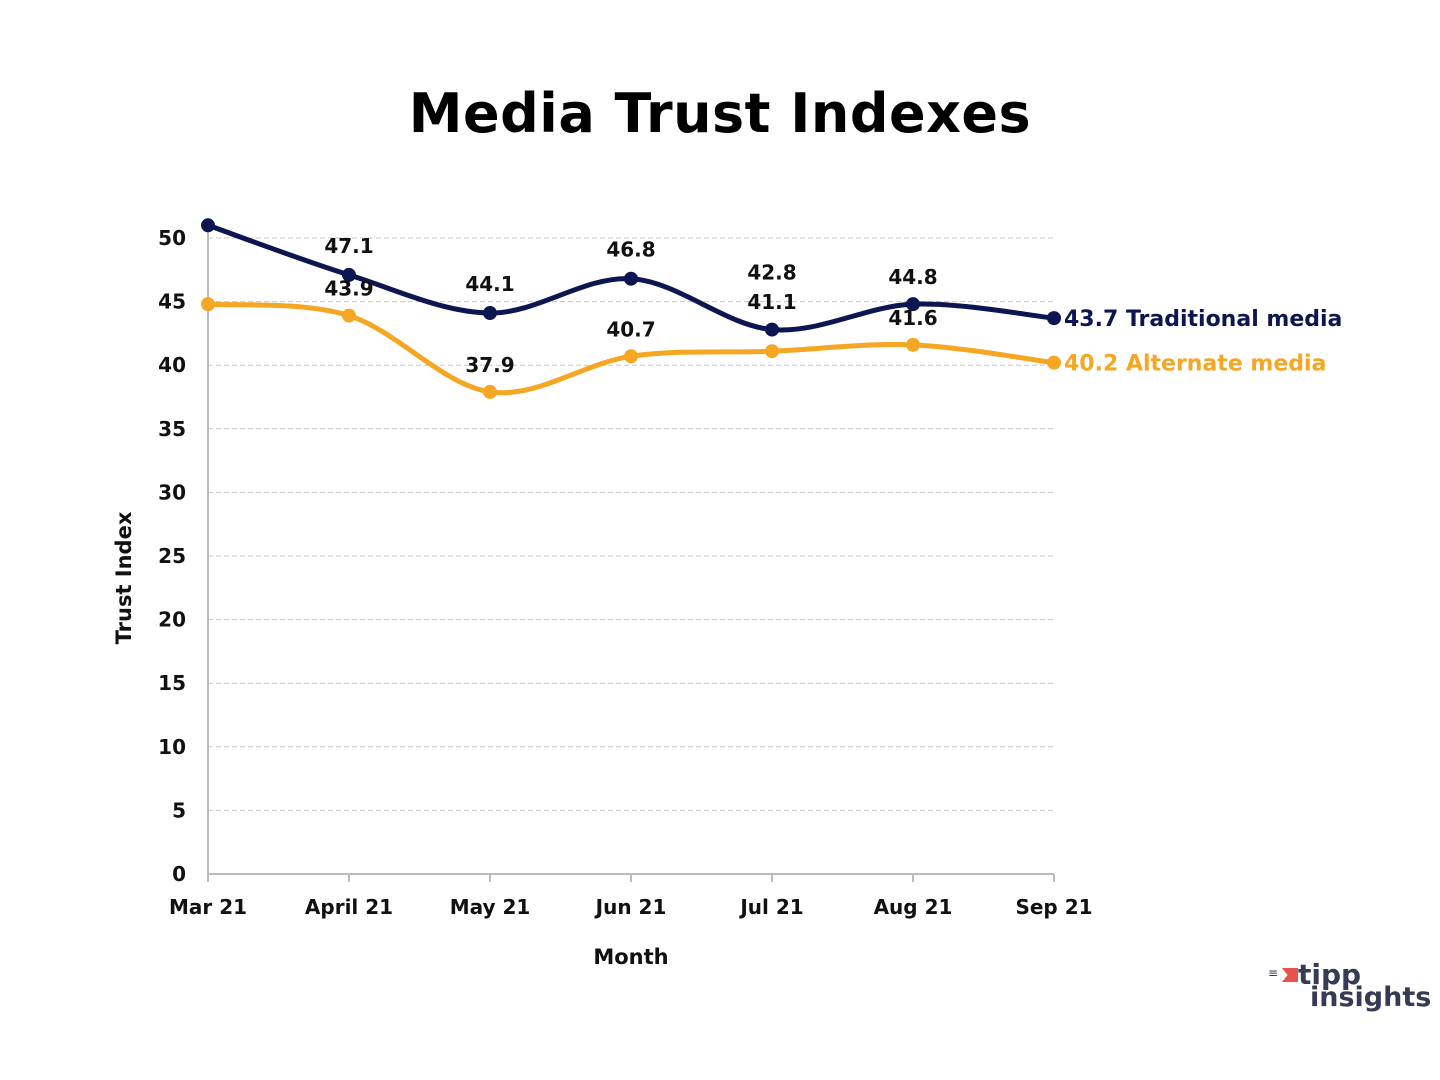  What do you see at coordinates (179, 810) in the screenshot?
I see `y-tick-label: 5` at bounding box center [179, 810].